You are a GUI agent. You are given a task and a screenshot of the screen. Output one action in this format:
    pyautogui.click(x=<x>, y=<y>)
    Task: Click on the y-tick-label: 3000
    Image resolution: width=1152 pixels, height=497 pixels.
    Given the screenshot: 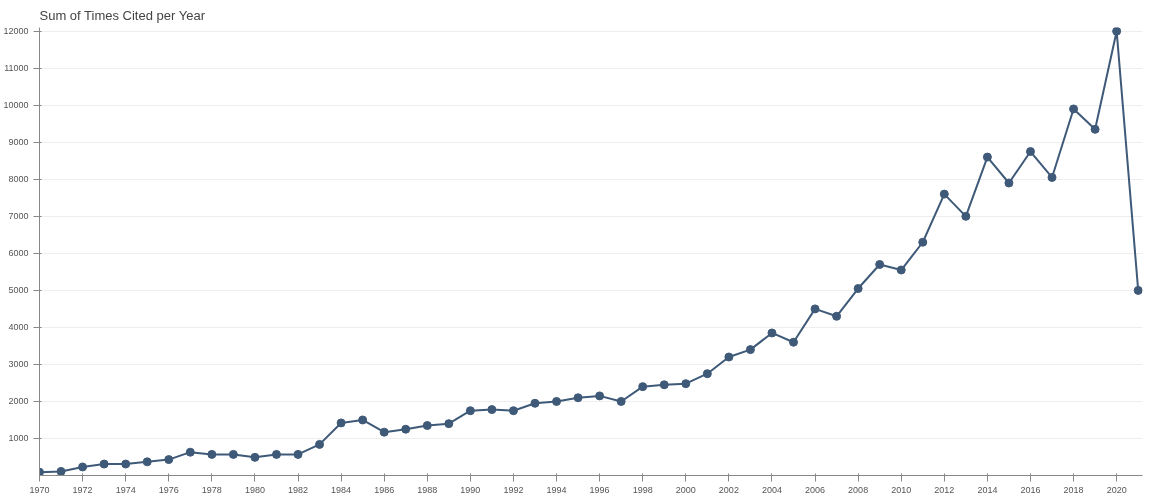 What is the action you would take?
    pyautogui.click(x=18, y=364)
    